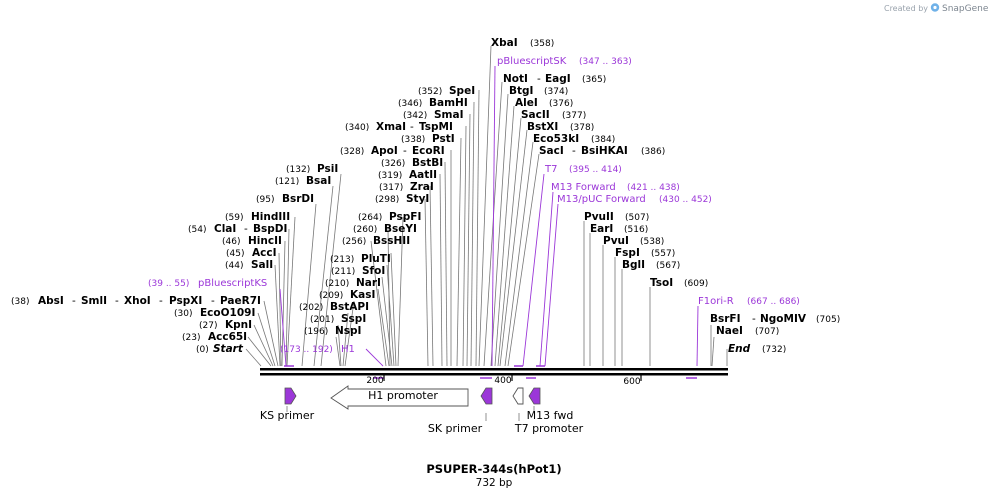 The height and width of the screenshot is (498, 989). Describe the element at coordinates (634, 199) in the screenshot. I see `primer-m13puc-forward: M13/pUC Forward (430 .. 452)` at that location.